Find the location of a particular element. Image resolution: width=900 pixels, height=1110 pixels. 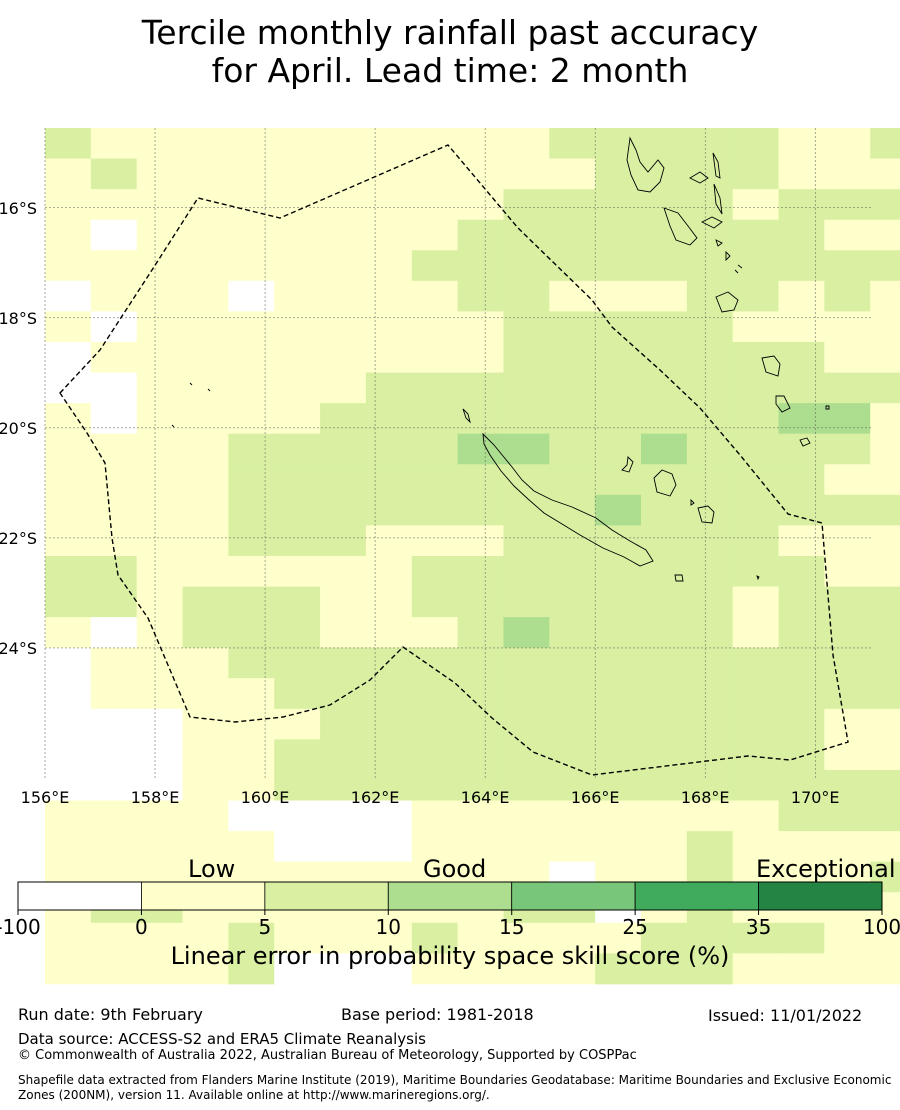

run-date: Run date: 9th February is located at coordinates (110, 1014).